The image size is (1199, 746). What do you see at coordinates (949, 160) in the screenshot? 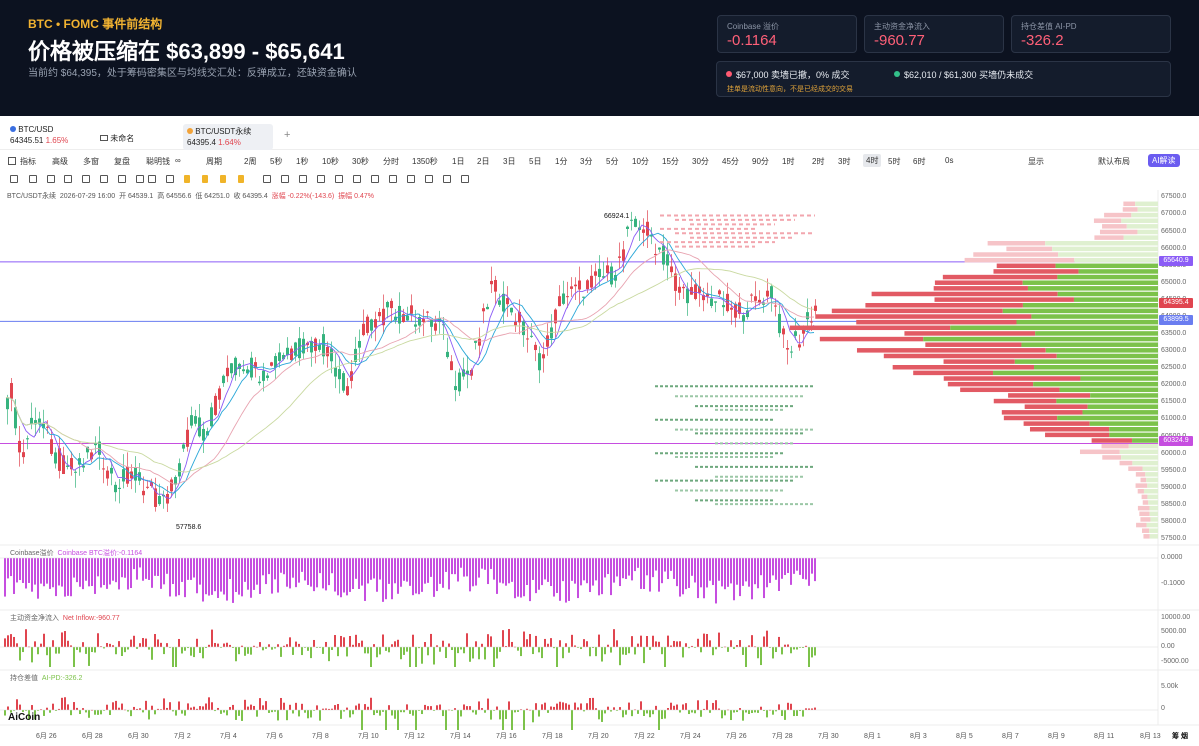
I see `toolbar-item-32: 0s` at bounding box center [949, 160].